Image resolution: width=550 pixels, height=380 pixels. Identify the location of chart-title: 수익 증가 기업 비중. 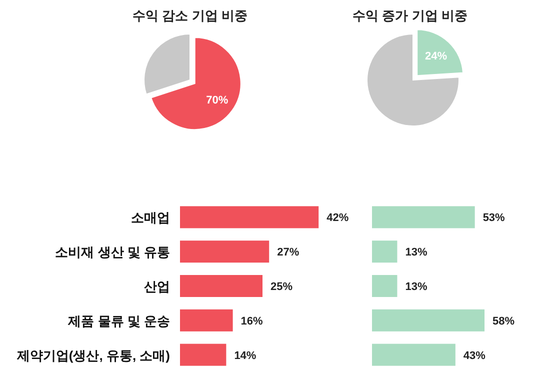
(410, 15).